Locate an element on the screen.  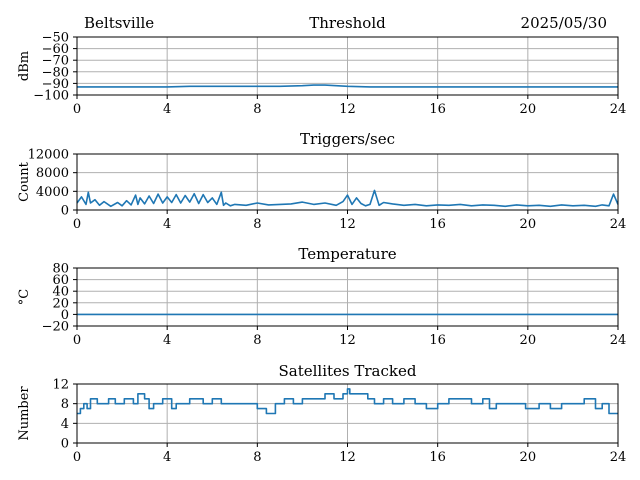
panel-title: Threshold is located at coordinates (347, 23).